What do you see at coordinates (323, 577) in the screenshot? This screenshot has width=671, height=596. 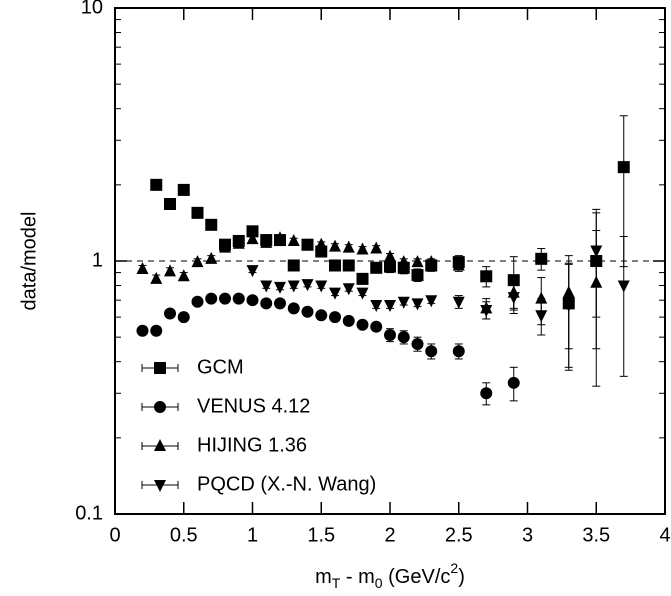 I see `x-label-part: m` at bounding box center [323, 577].